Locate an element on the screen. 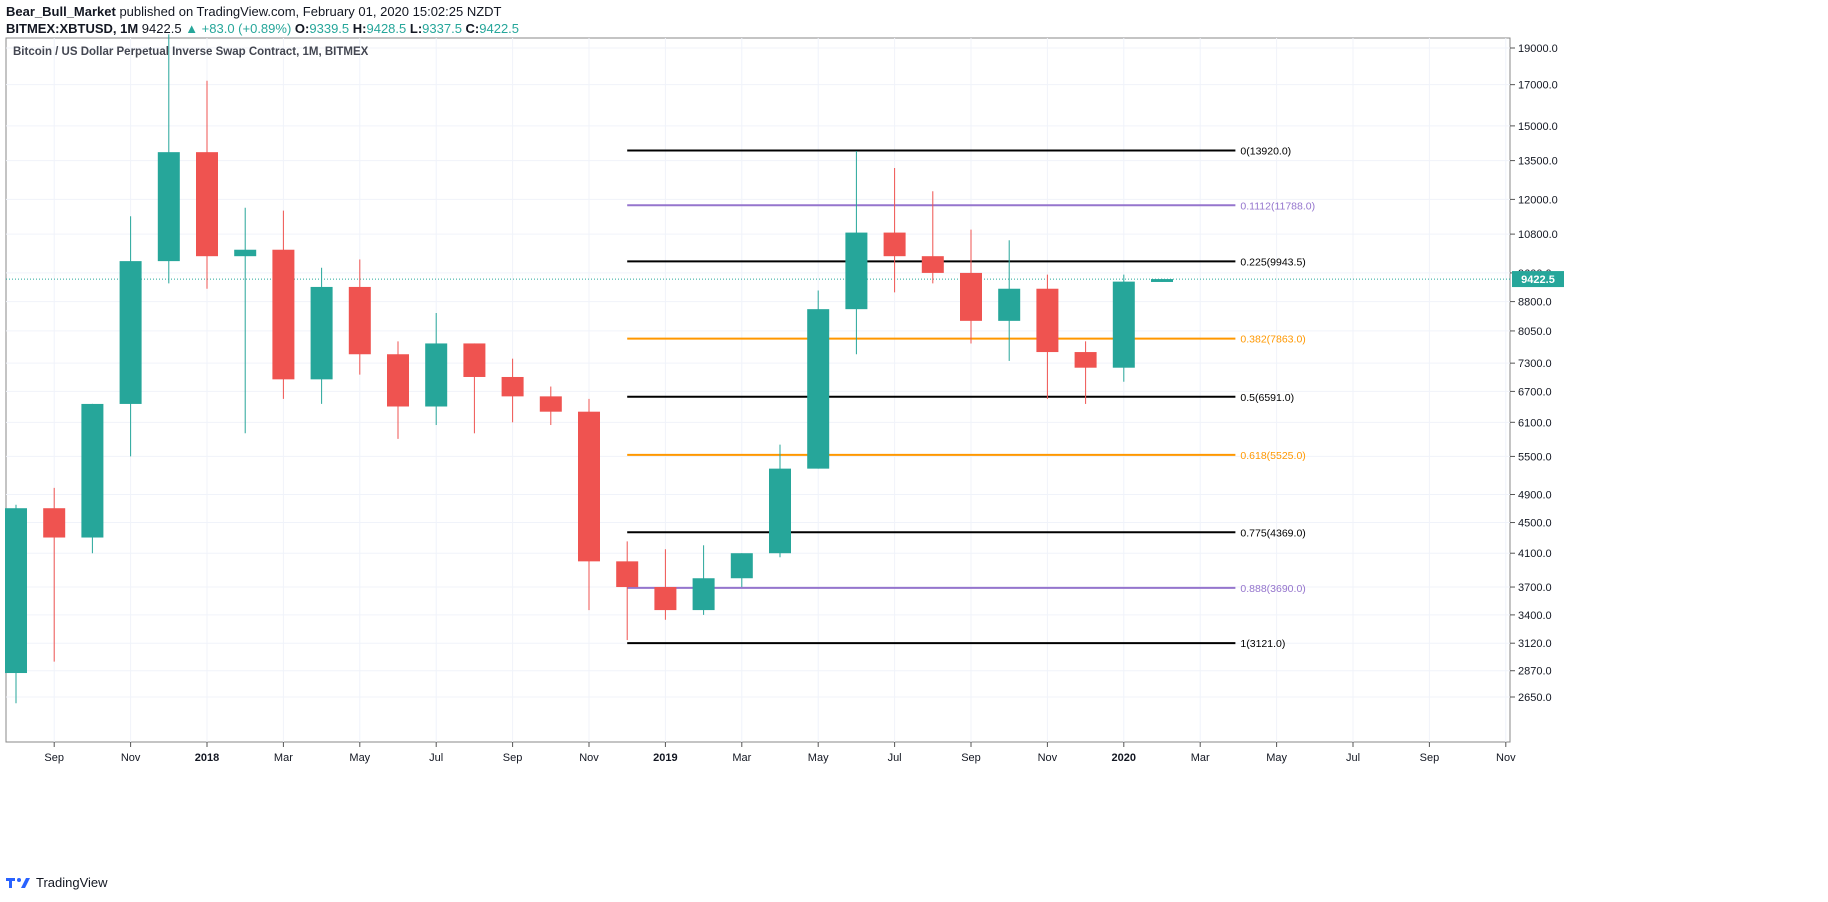 The width and height of the screenshot is (1828, 902). y-tick-label: 2870.0 is located at coordinates (1535, 672).